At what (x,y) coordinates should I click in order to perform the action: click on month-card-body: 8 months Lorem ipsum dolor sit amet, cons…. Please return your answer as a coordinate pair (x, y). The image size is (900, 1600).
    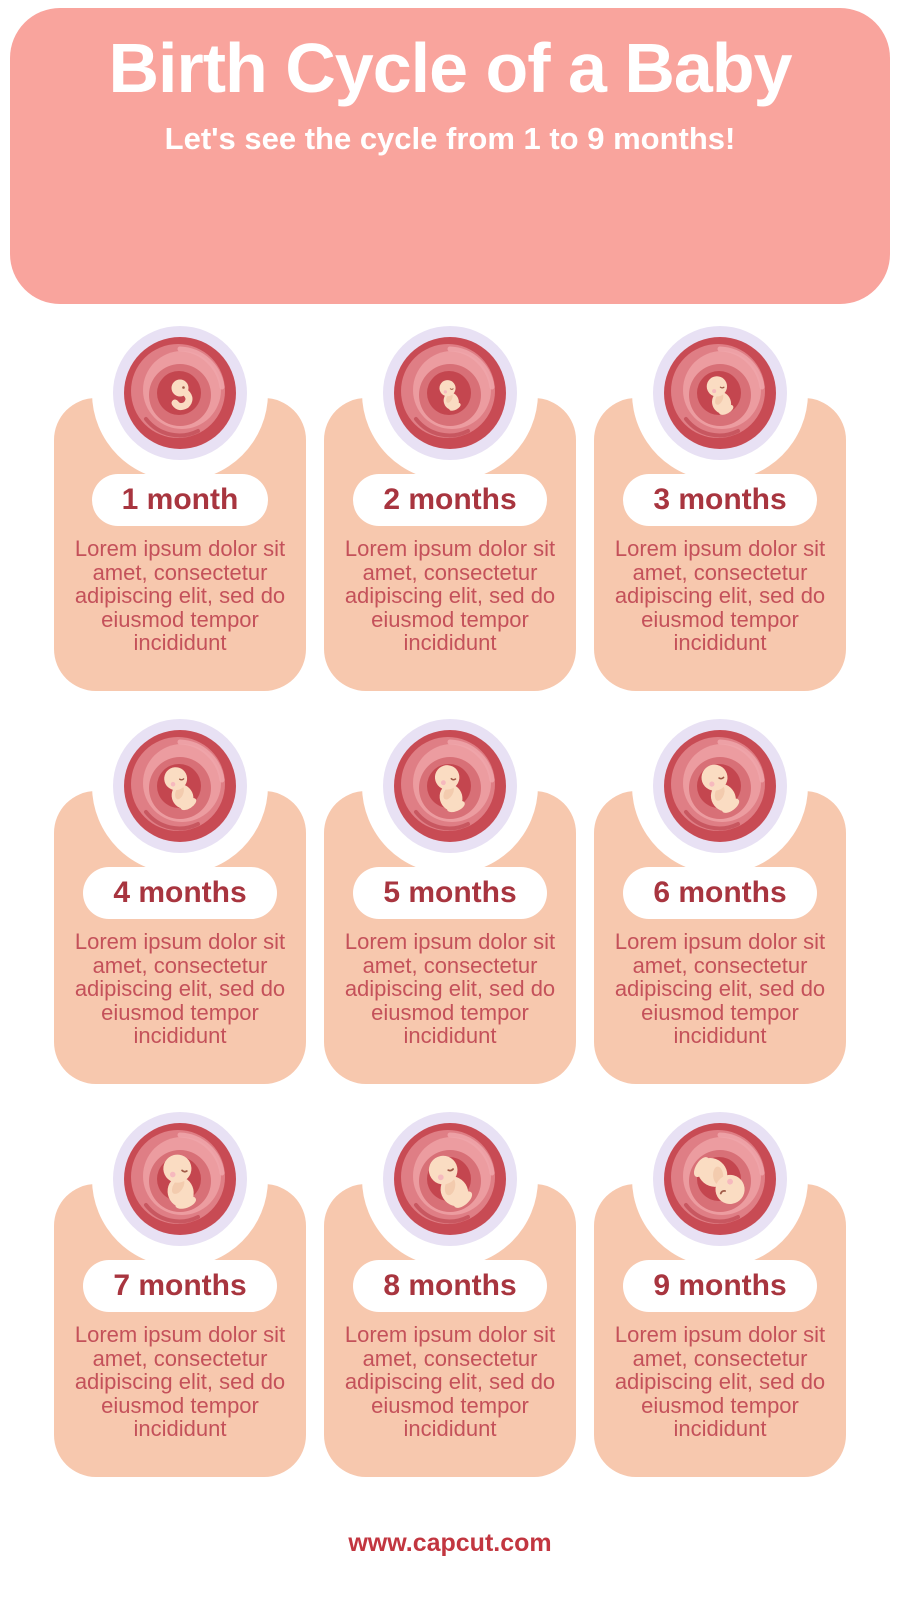
    Looking at the image, I should click on (450, 1330).